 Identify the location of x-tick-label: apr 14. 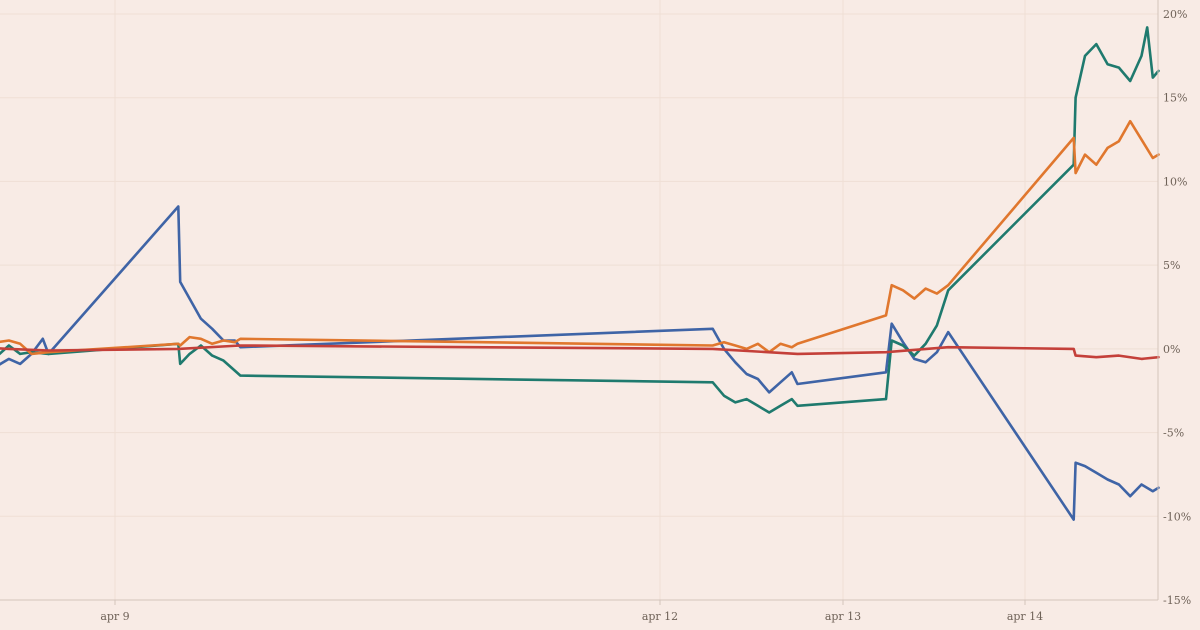
(1025, 616).